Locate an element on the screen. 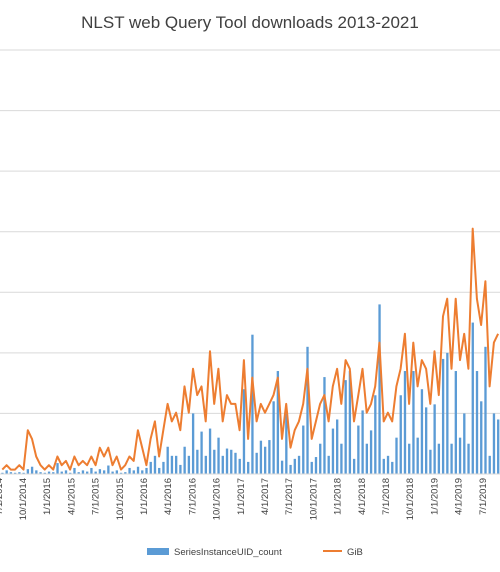 This screenshot has height=572, width=500. x-tick-label: 4/1/2016 is located at coordinates (168, 496).